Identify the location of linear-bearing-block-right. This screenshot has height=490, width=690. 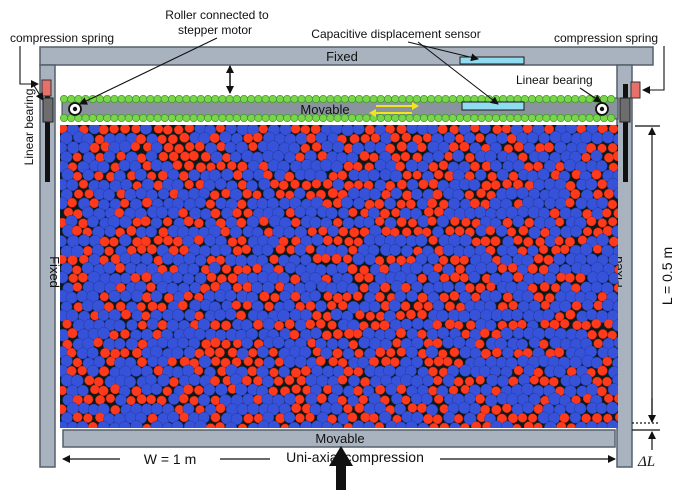
(625, 110).